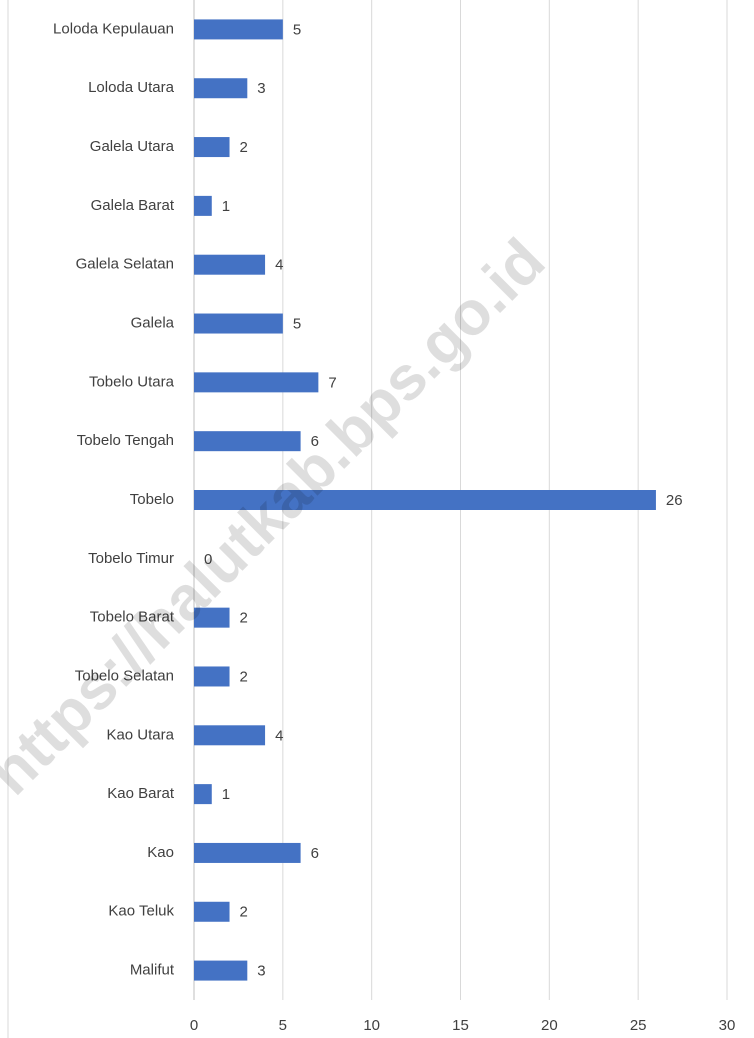 The width and height of the screenshot is (754, 1038). What do you see at coordinates (160, 852) in the screenshot?
I see `y-tick-label: Kao` at bounding box center [160, 852].